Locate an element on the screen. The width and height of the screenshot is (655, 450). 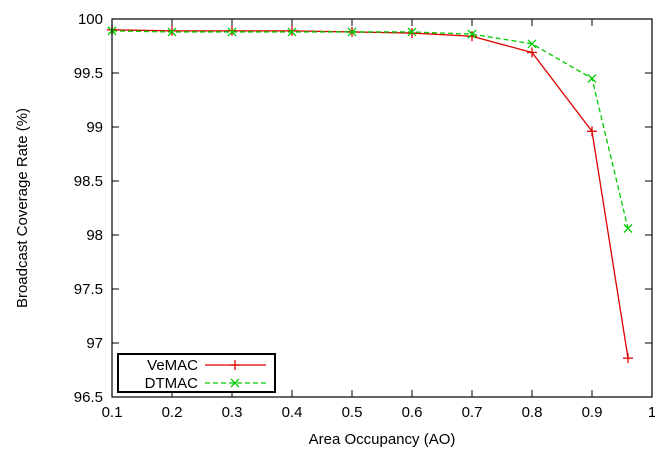
y-tick-label: 100 is located at coordinates (90, 19).